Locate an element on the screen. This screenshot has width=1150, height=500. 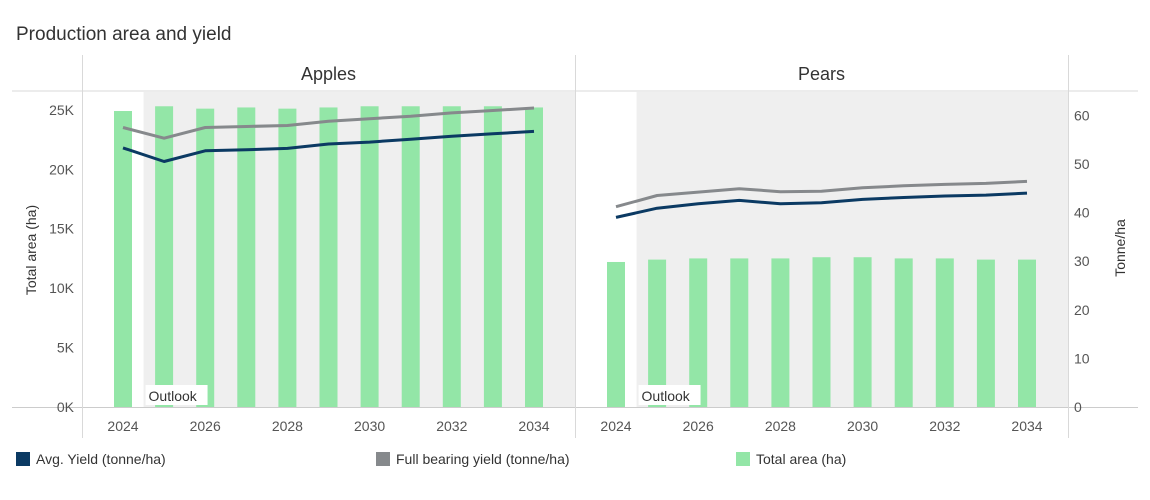
left-axis-title: Total area (ha) is located at coordinates (31, 250).